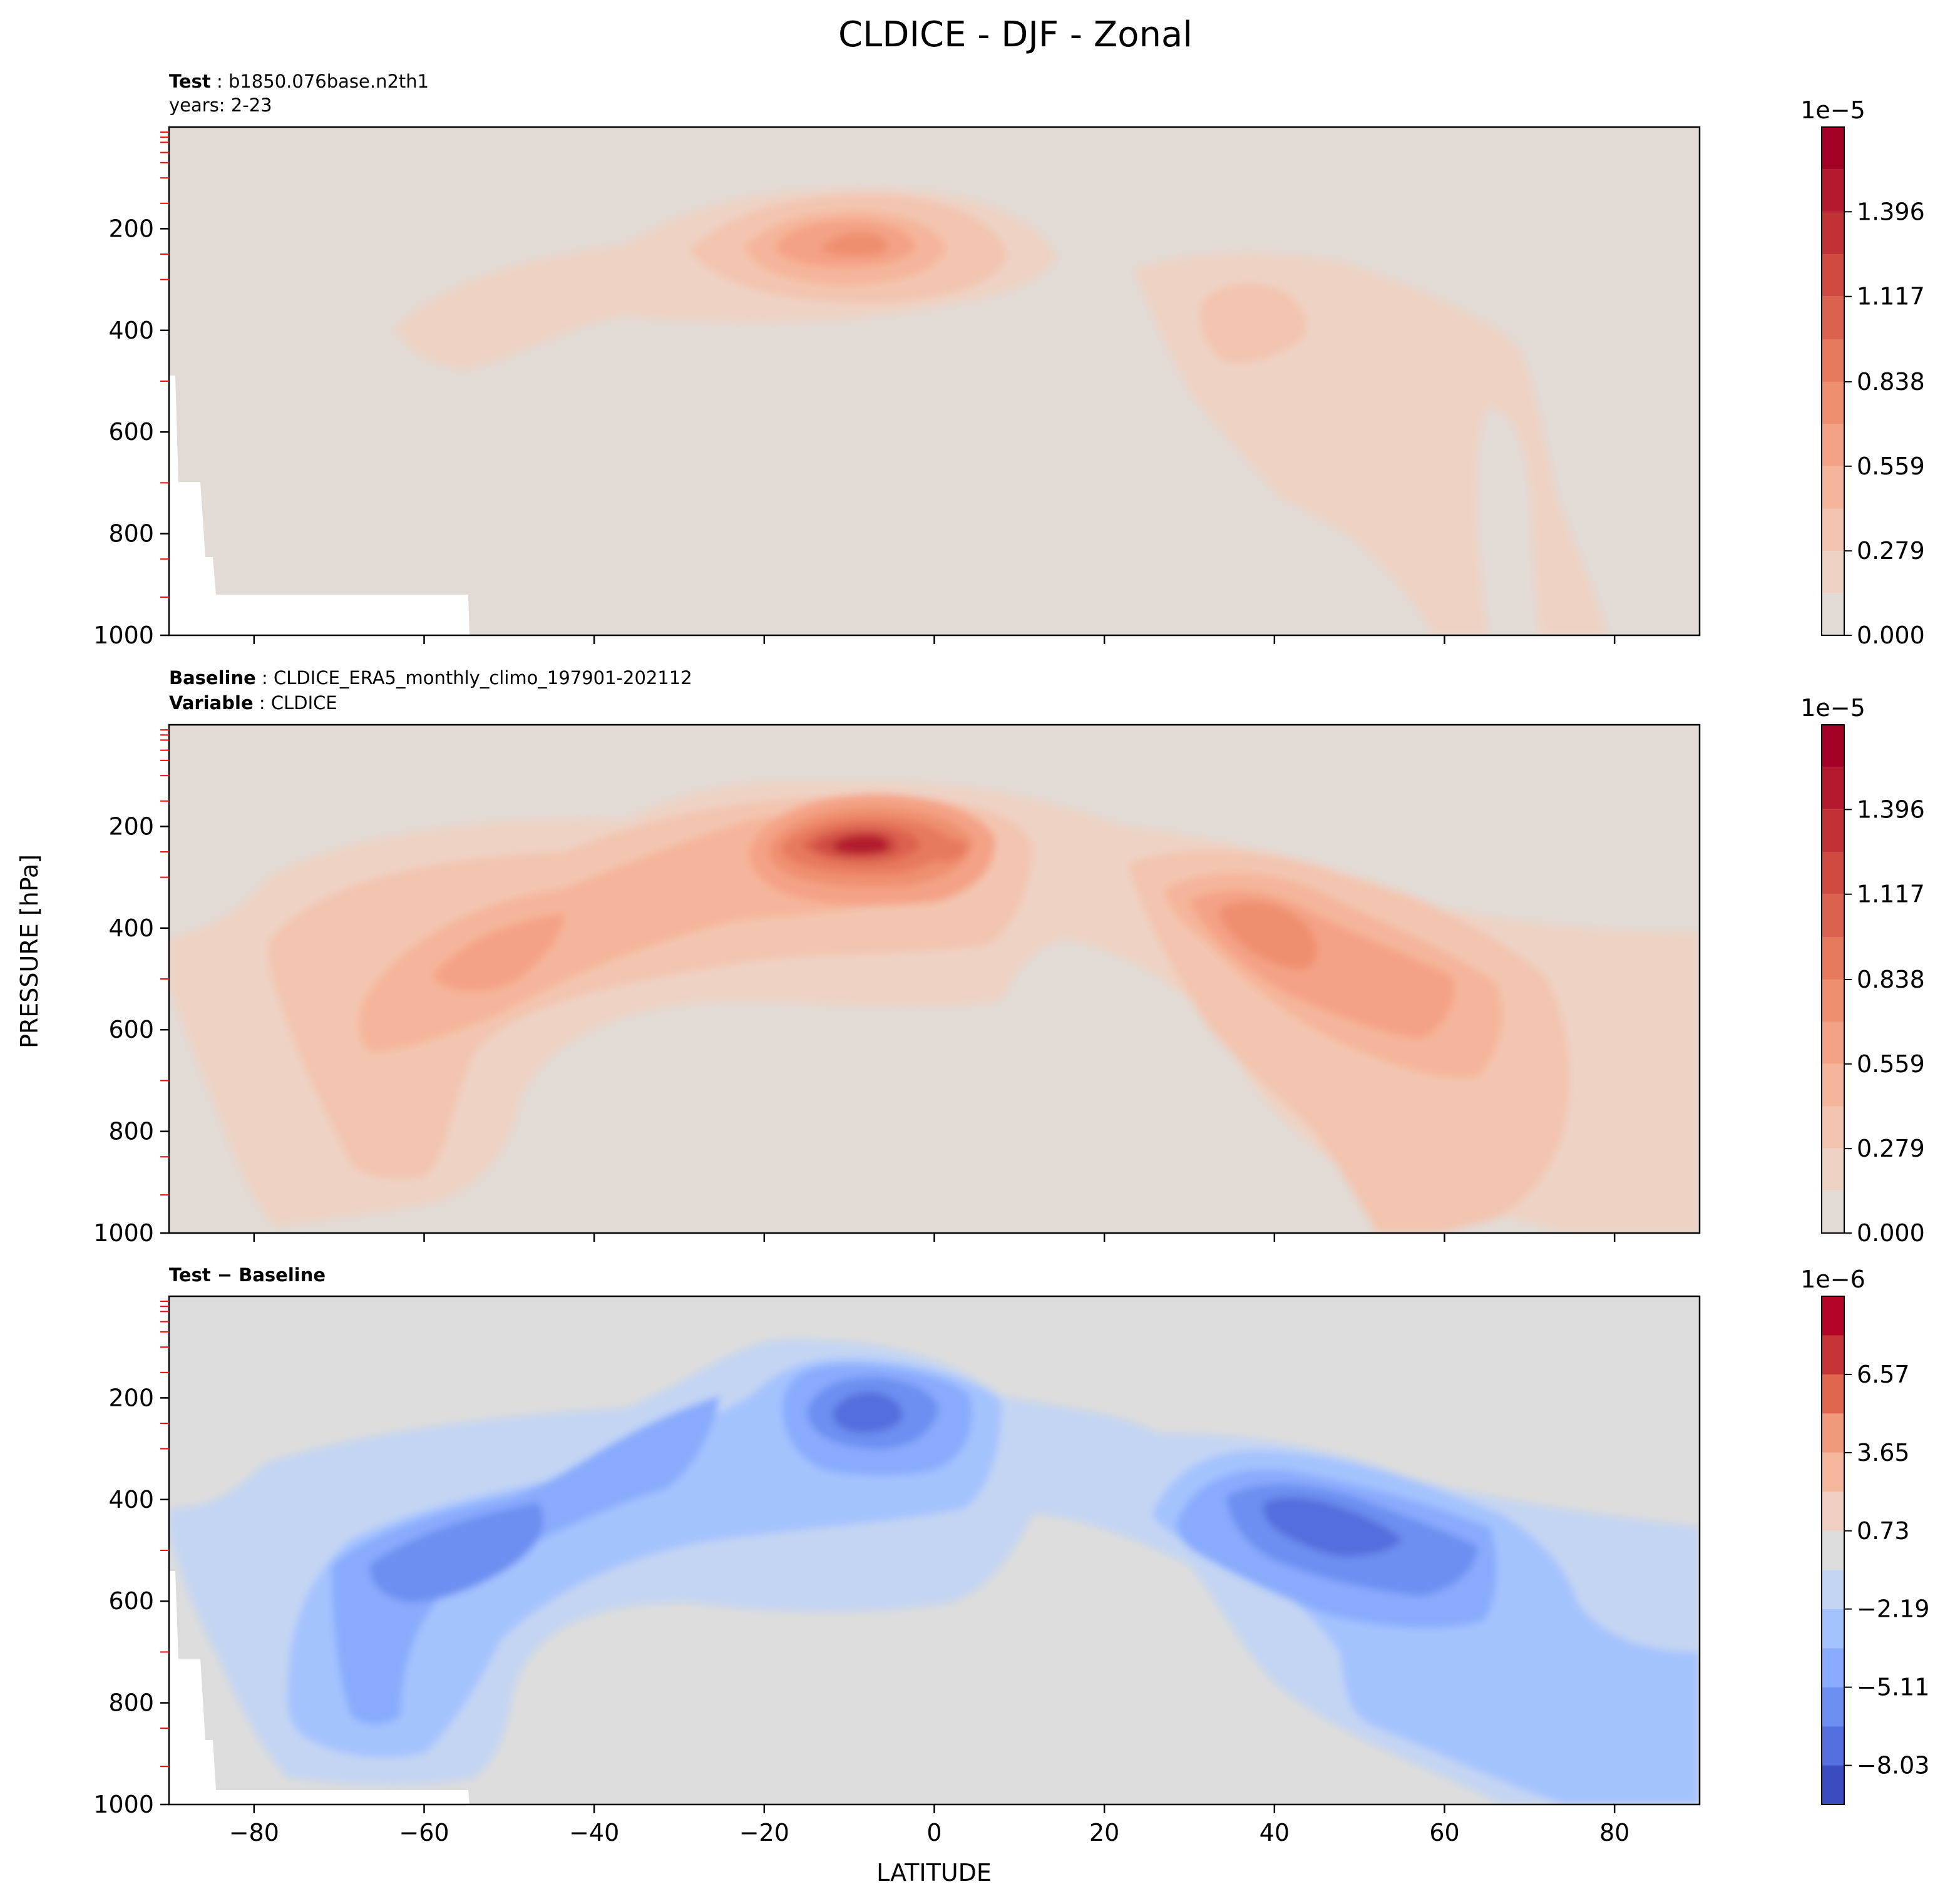  Describe the element at coordinates (262, 703) in the screenshot. I see `panel-variable-sep: :` at that location.